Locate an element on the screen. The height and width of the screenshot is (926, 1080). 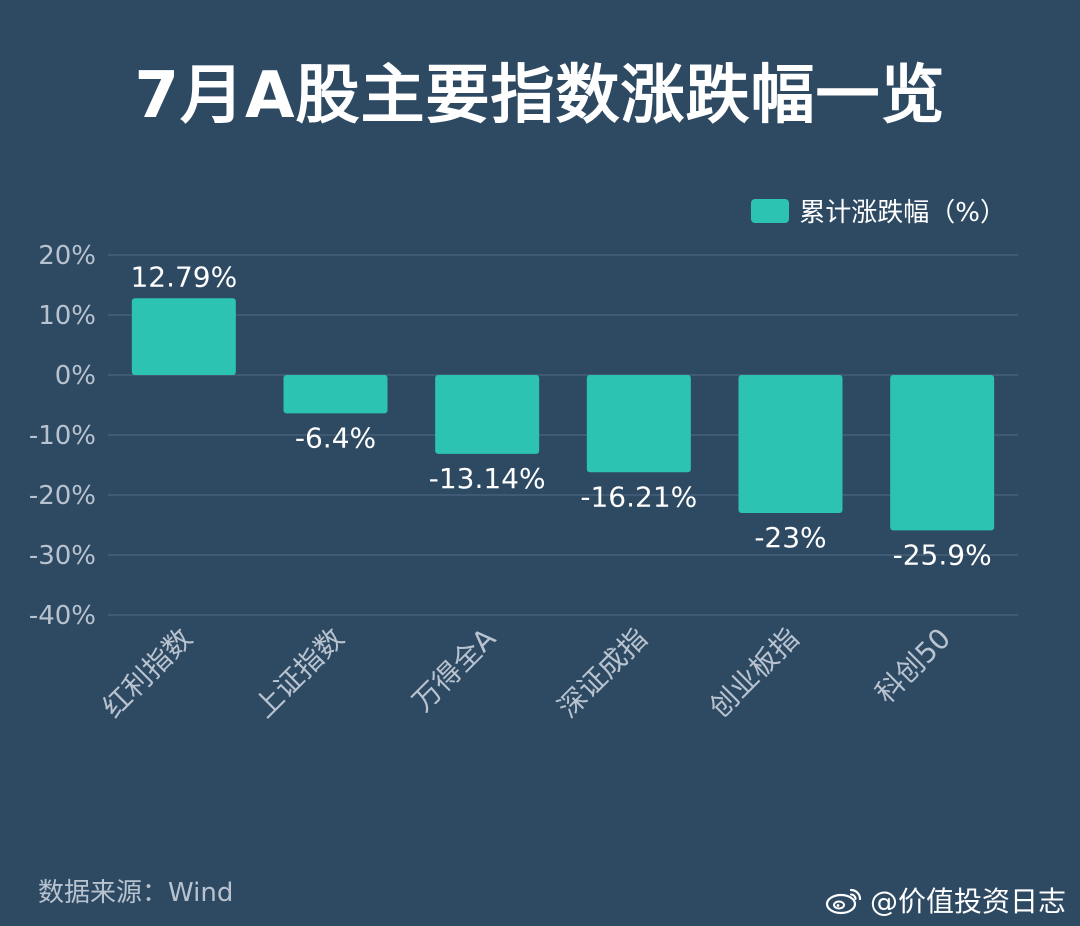
legend-label: 累计涨跌幅（%） is located at coordinates (902, 213).